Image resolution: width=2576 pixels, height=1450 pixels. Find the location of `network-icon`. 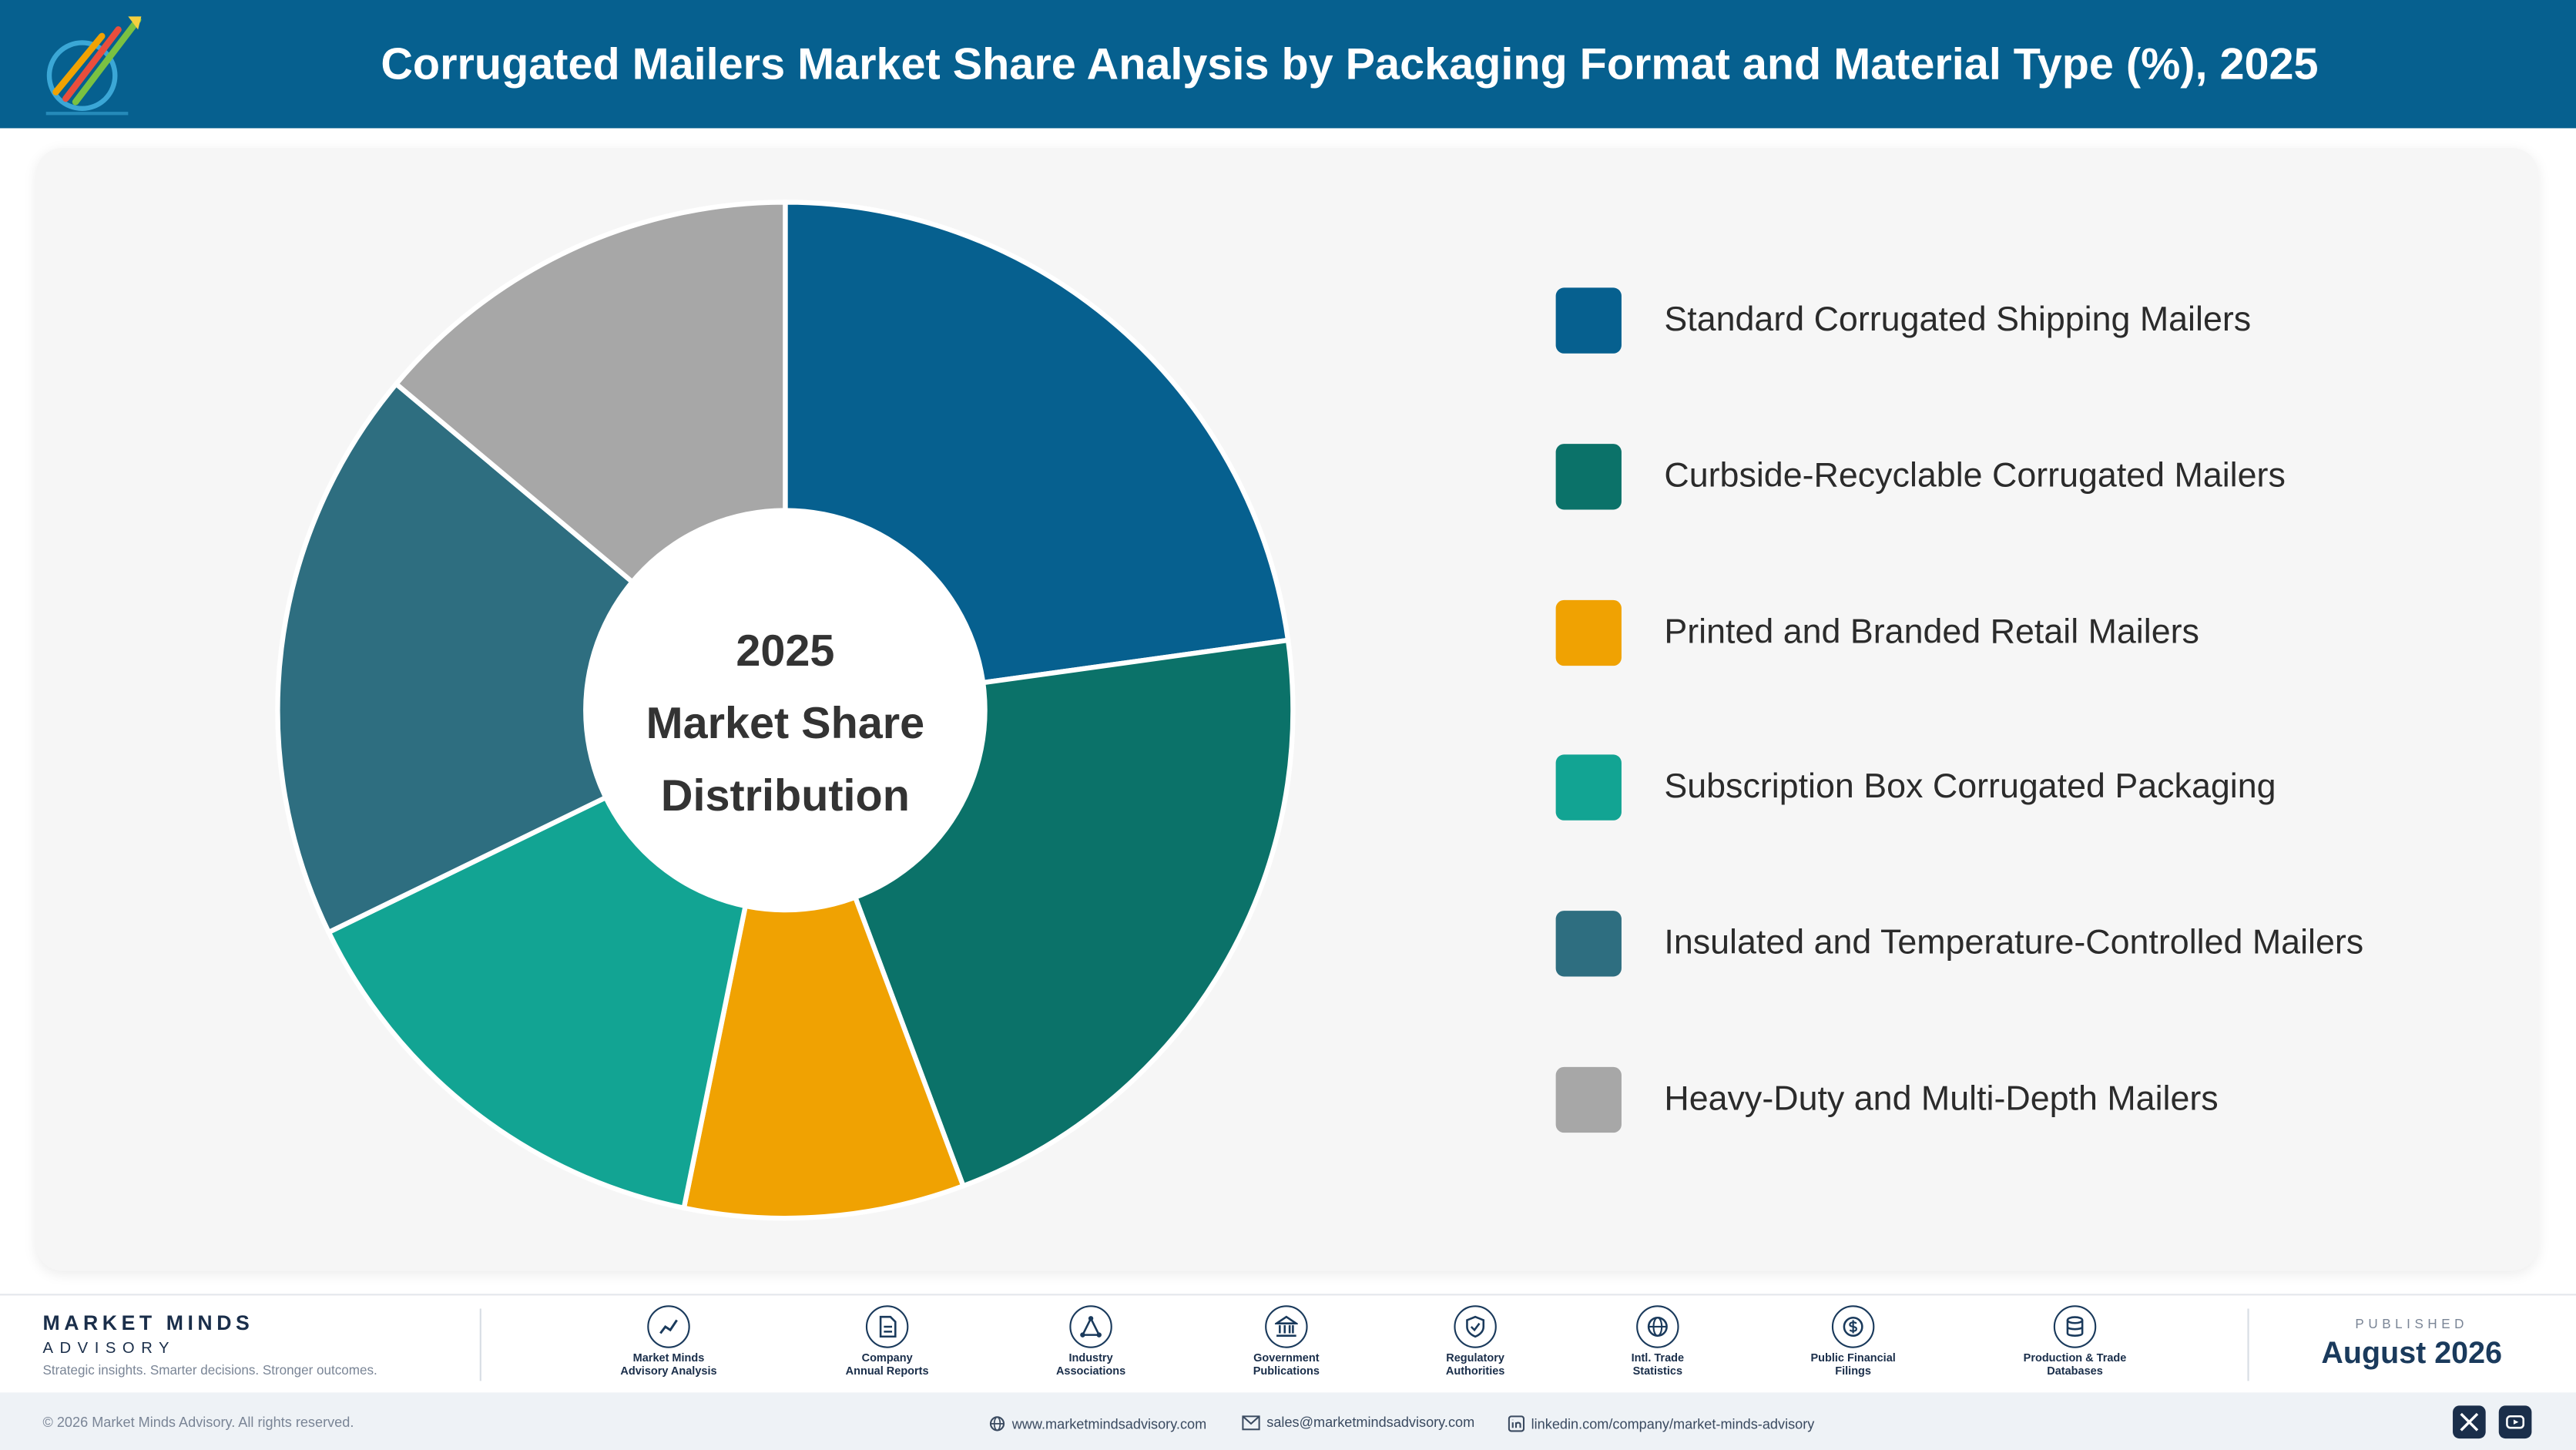

network-icon is located at coordinates (1090, 1326).